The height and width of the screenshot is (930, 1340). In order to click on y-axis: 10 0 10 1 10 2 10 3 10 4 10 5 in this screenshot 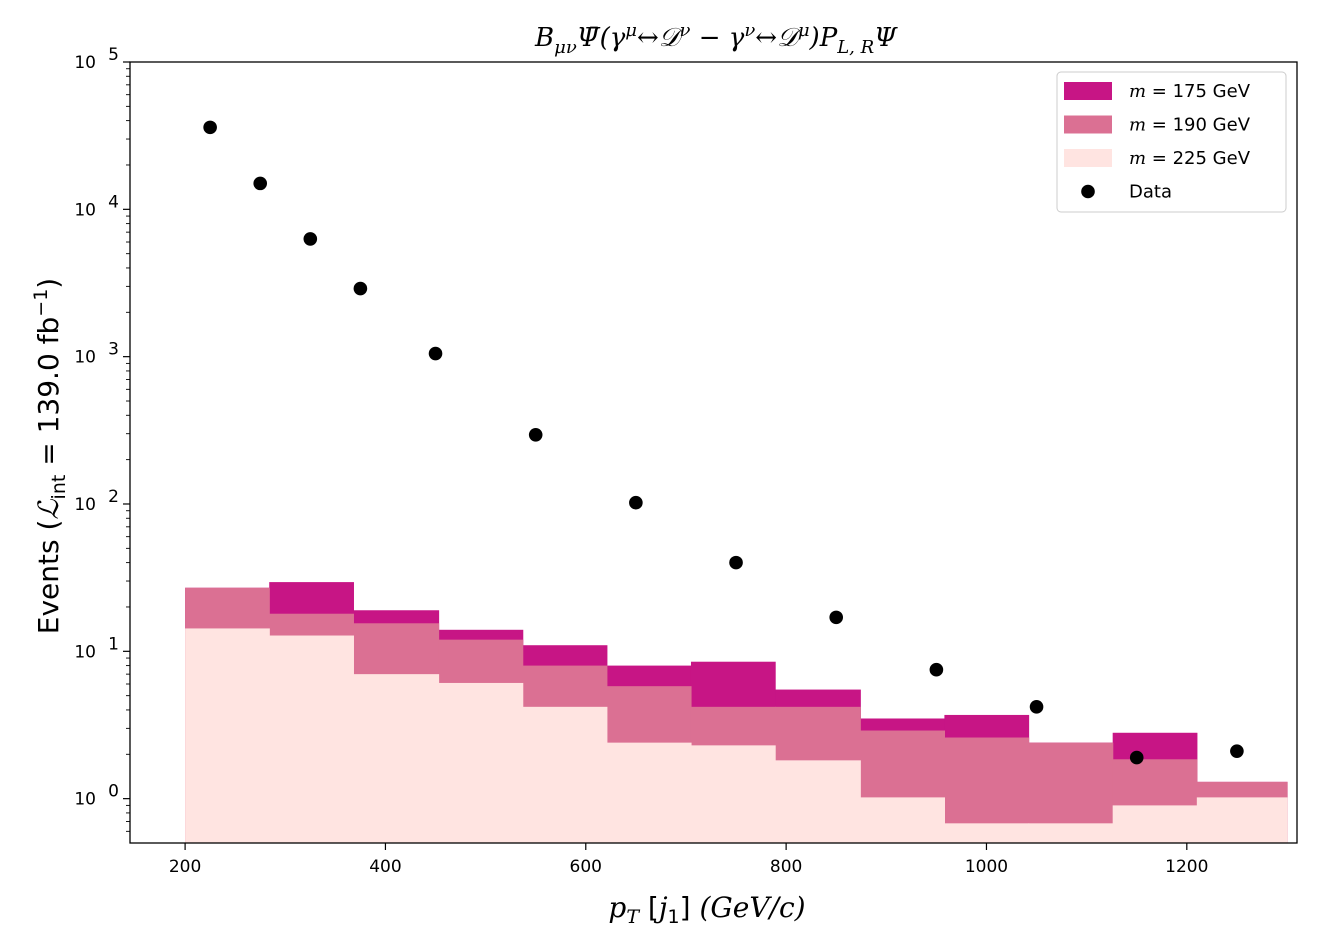, I will do `click(102, 438)`.